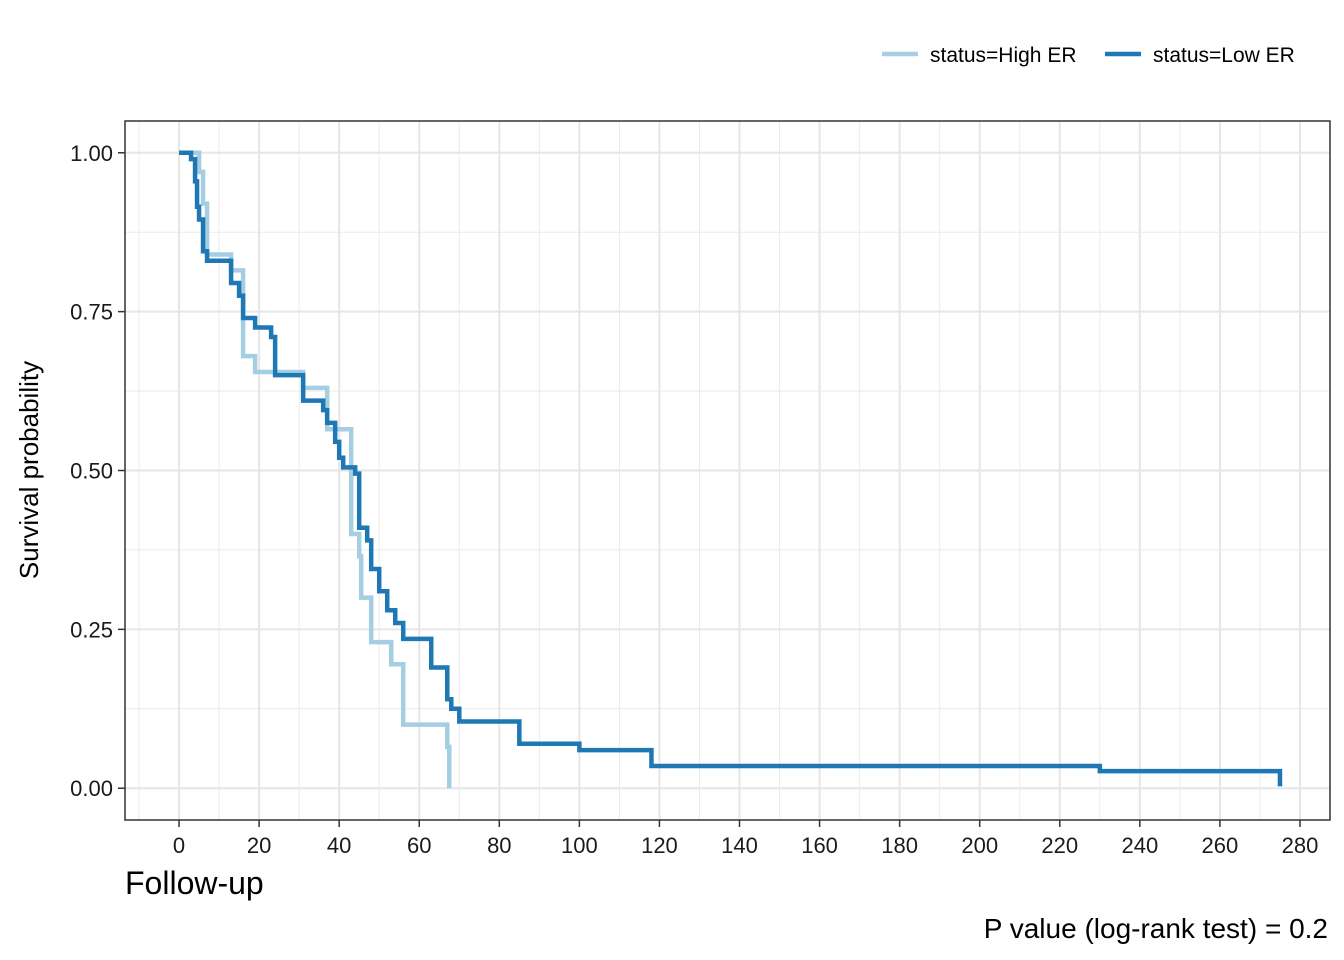  What do you see at coordinates (739, 845) in the screenshot?
I see `x-tick-label: 140` at bounding box center [739, 845].